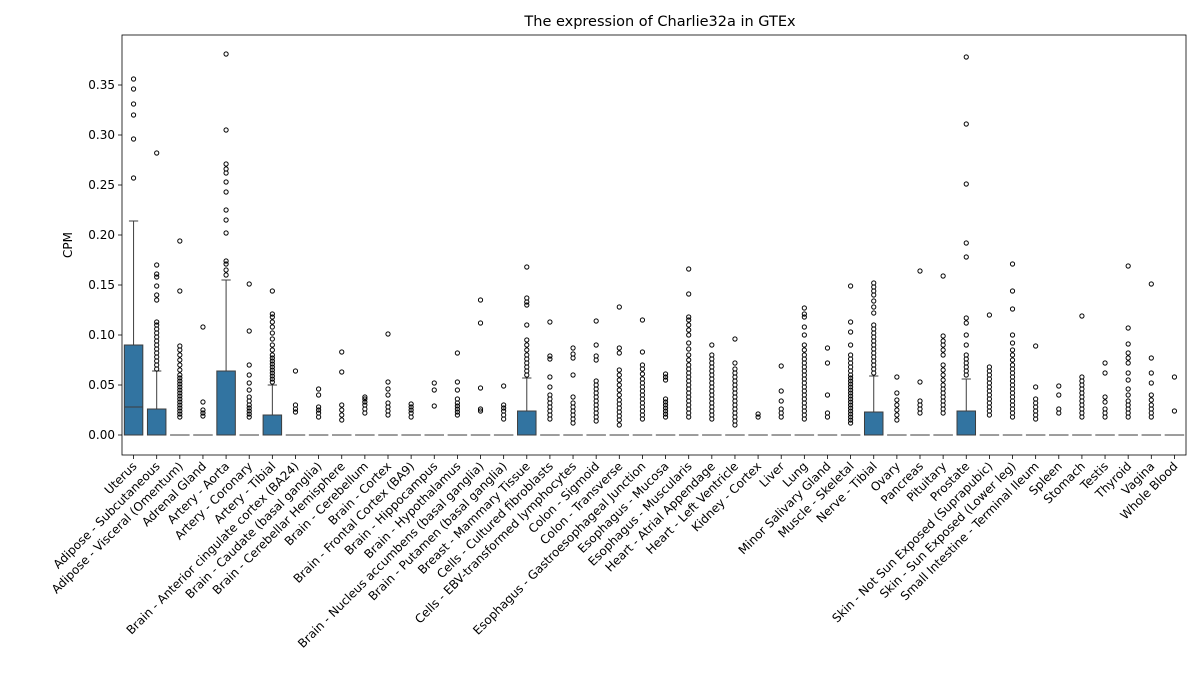 This screenshot has width=1200, height=700. Describe the element at coordinates (101, 285) in the screenshot. I see `y-tick-label: 0.15` at that location.